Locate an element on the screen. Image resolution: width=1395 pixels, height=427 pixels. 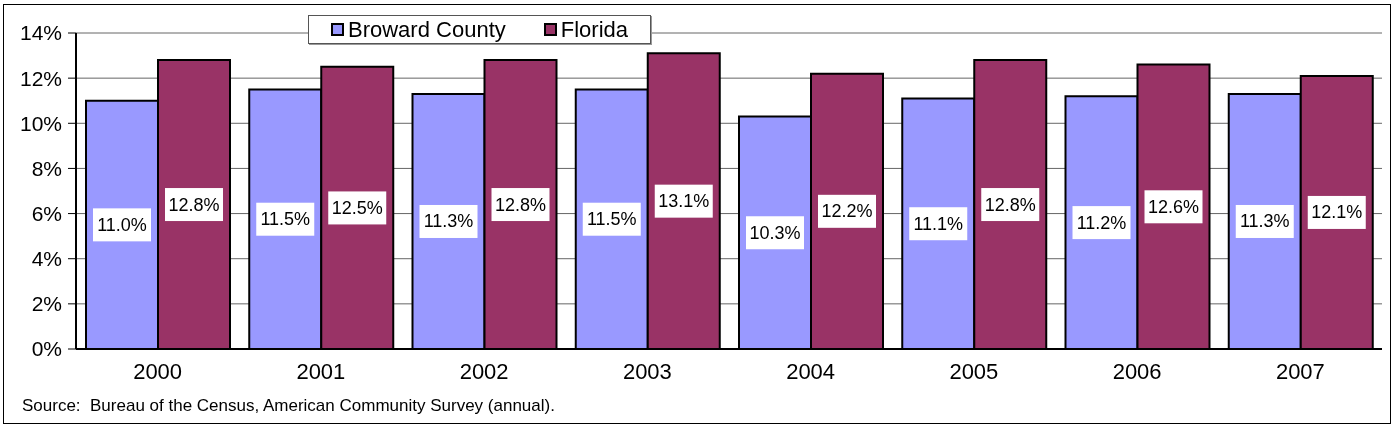
data-label: 11.0% is located at coordinates (122, 224).